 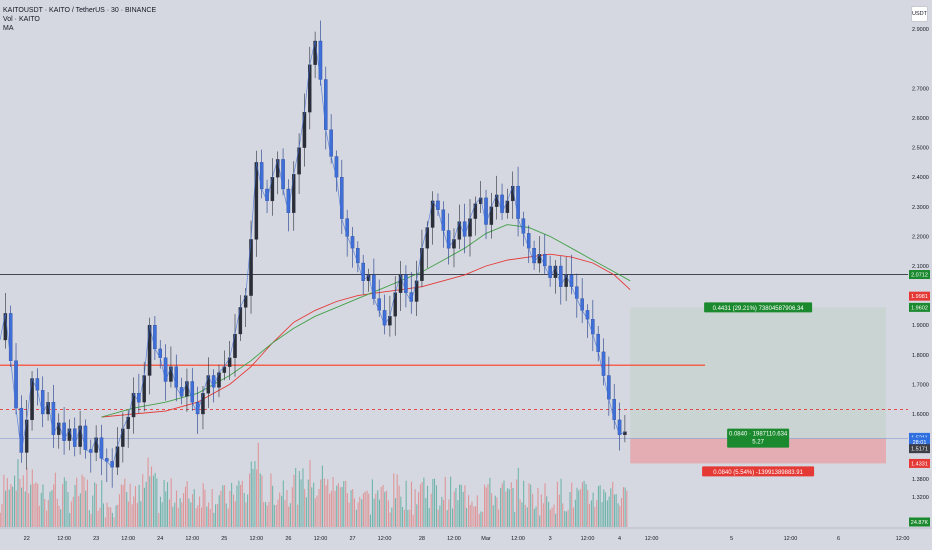 What do you see at coordinates (21, 19) in the screenshot?
I see `volume-legend: Vol · KAITO` at bounding box center [21, 19].